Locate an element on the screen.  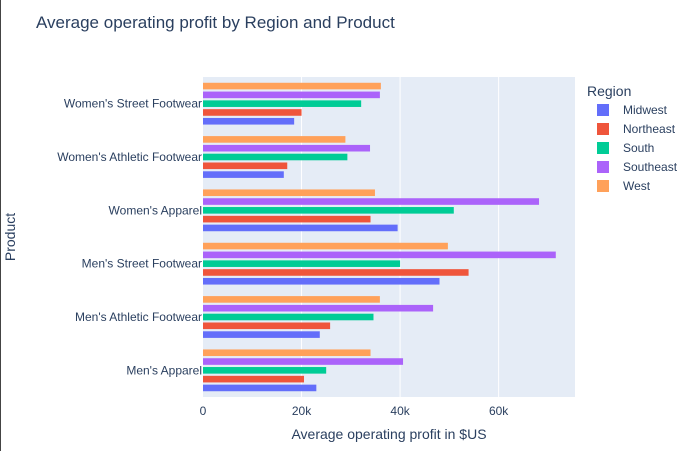
y-tick-label: Men's Athletic Footwear is located at coordinates (138, 317).